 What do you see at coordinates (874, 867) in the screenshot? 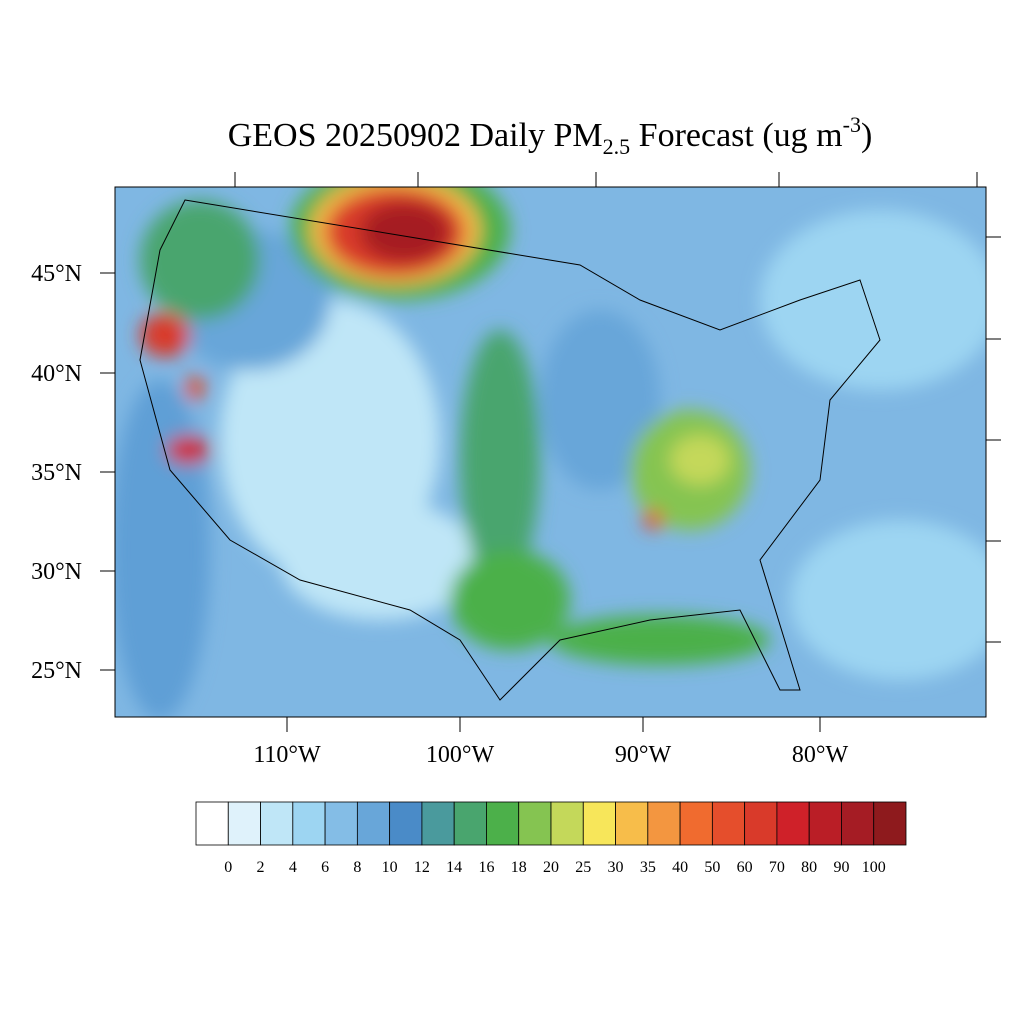
I see `colorbar-label: 100` at bounding box center [874, 867].